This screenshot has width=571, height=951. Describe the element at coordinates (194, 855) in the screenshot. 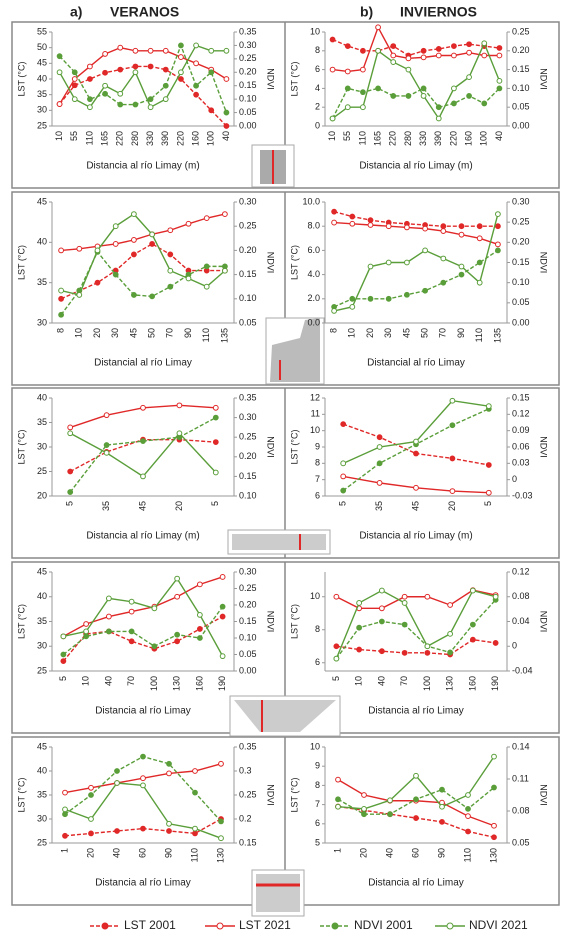

I see `x-tick-label: 110` at that location.